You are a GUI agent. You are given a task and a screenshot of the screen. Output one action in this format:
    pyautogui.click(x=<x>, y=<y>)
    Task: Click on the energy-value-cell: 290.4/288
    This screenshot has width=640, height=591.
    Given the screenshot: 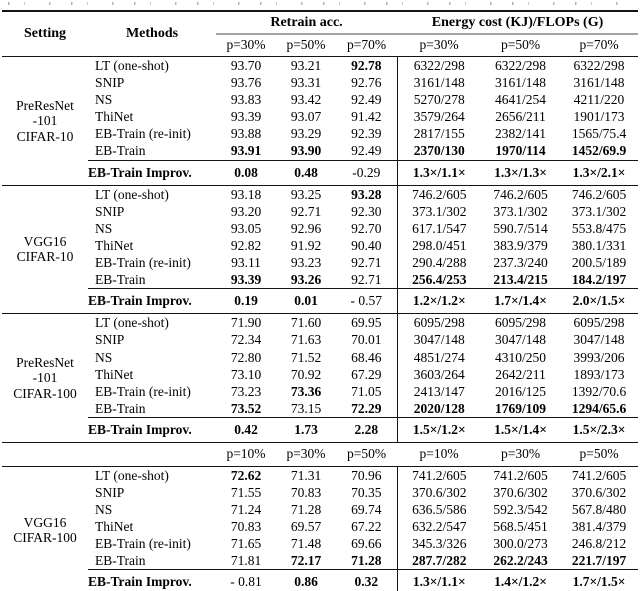 What is the action you would take?
    pyautogui.click(x=439, y=263)
    